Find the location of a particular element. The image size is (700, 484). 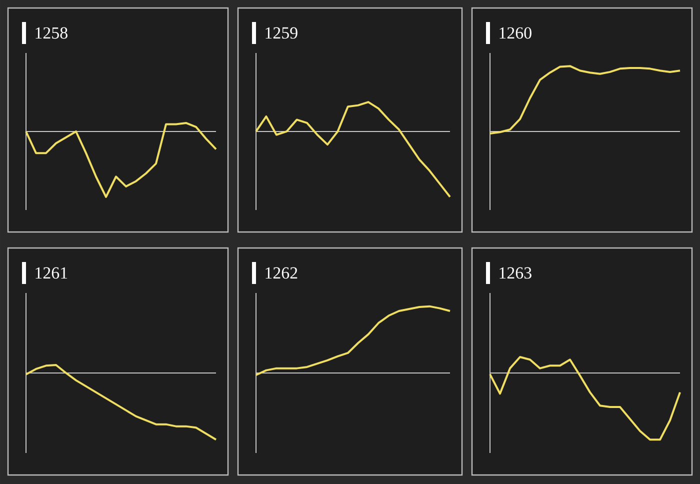

chart-title: 1261 is located at coordinates (52, 273).